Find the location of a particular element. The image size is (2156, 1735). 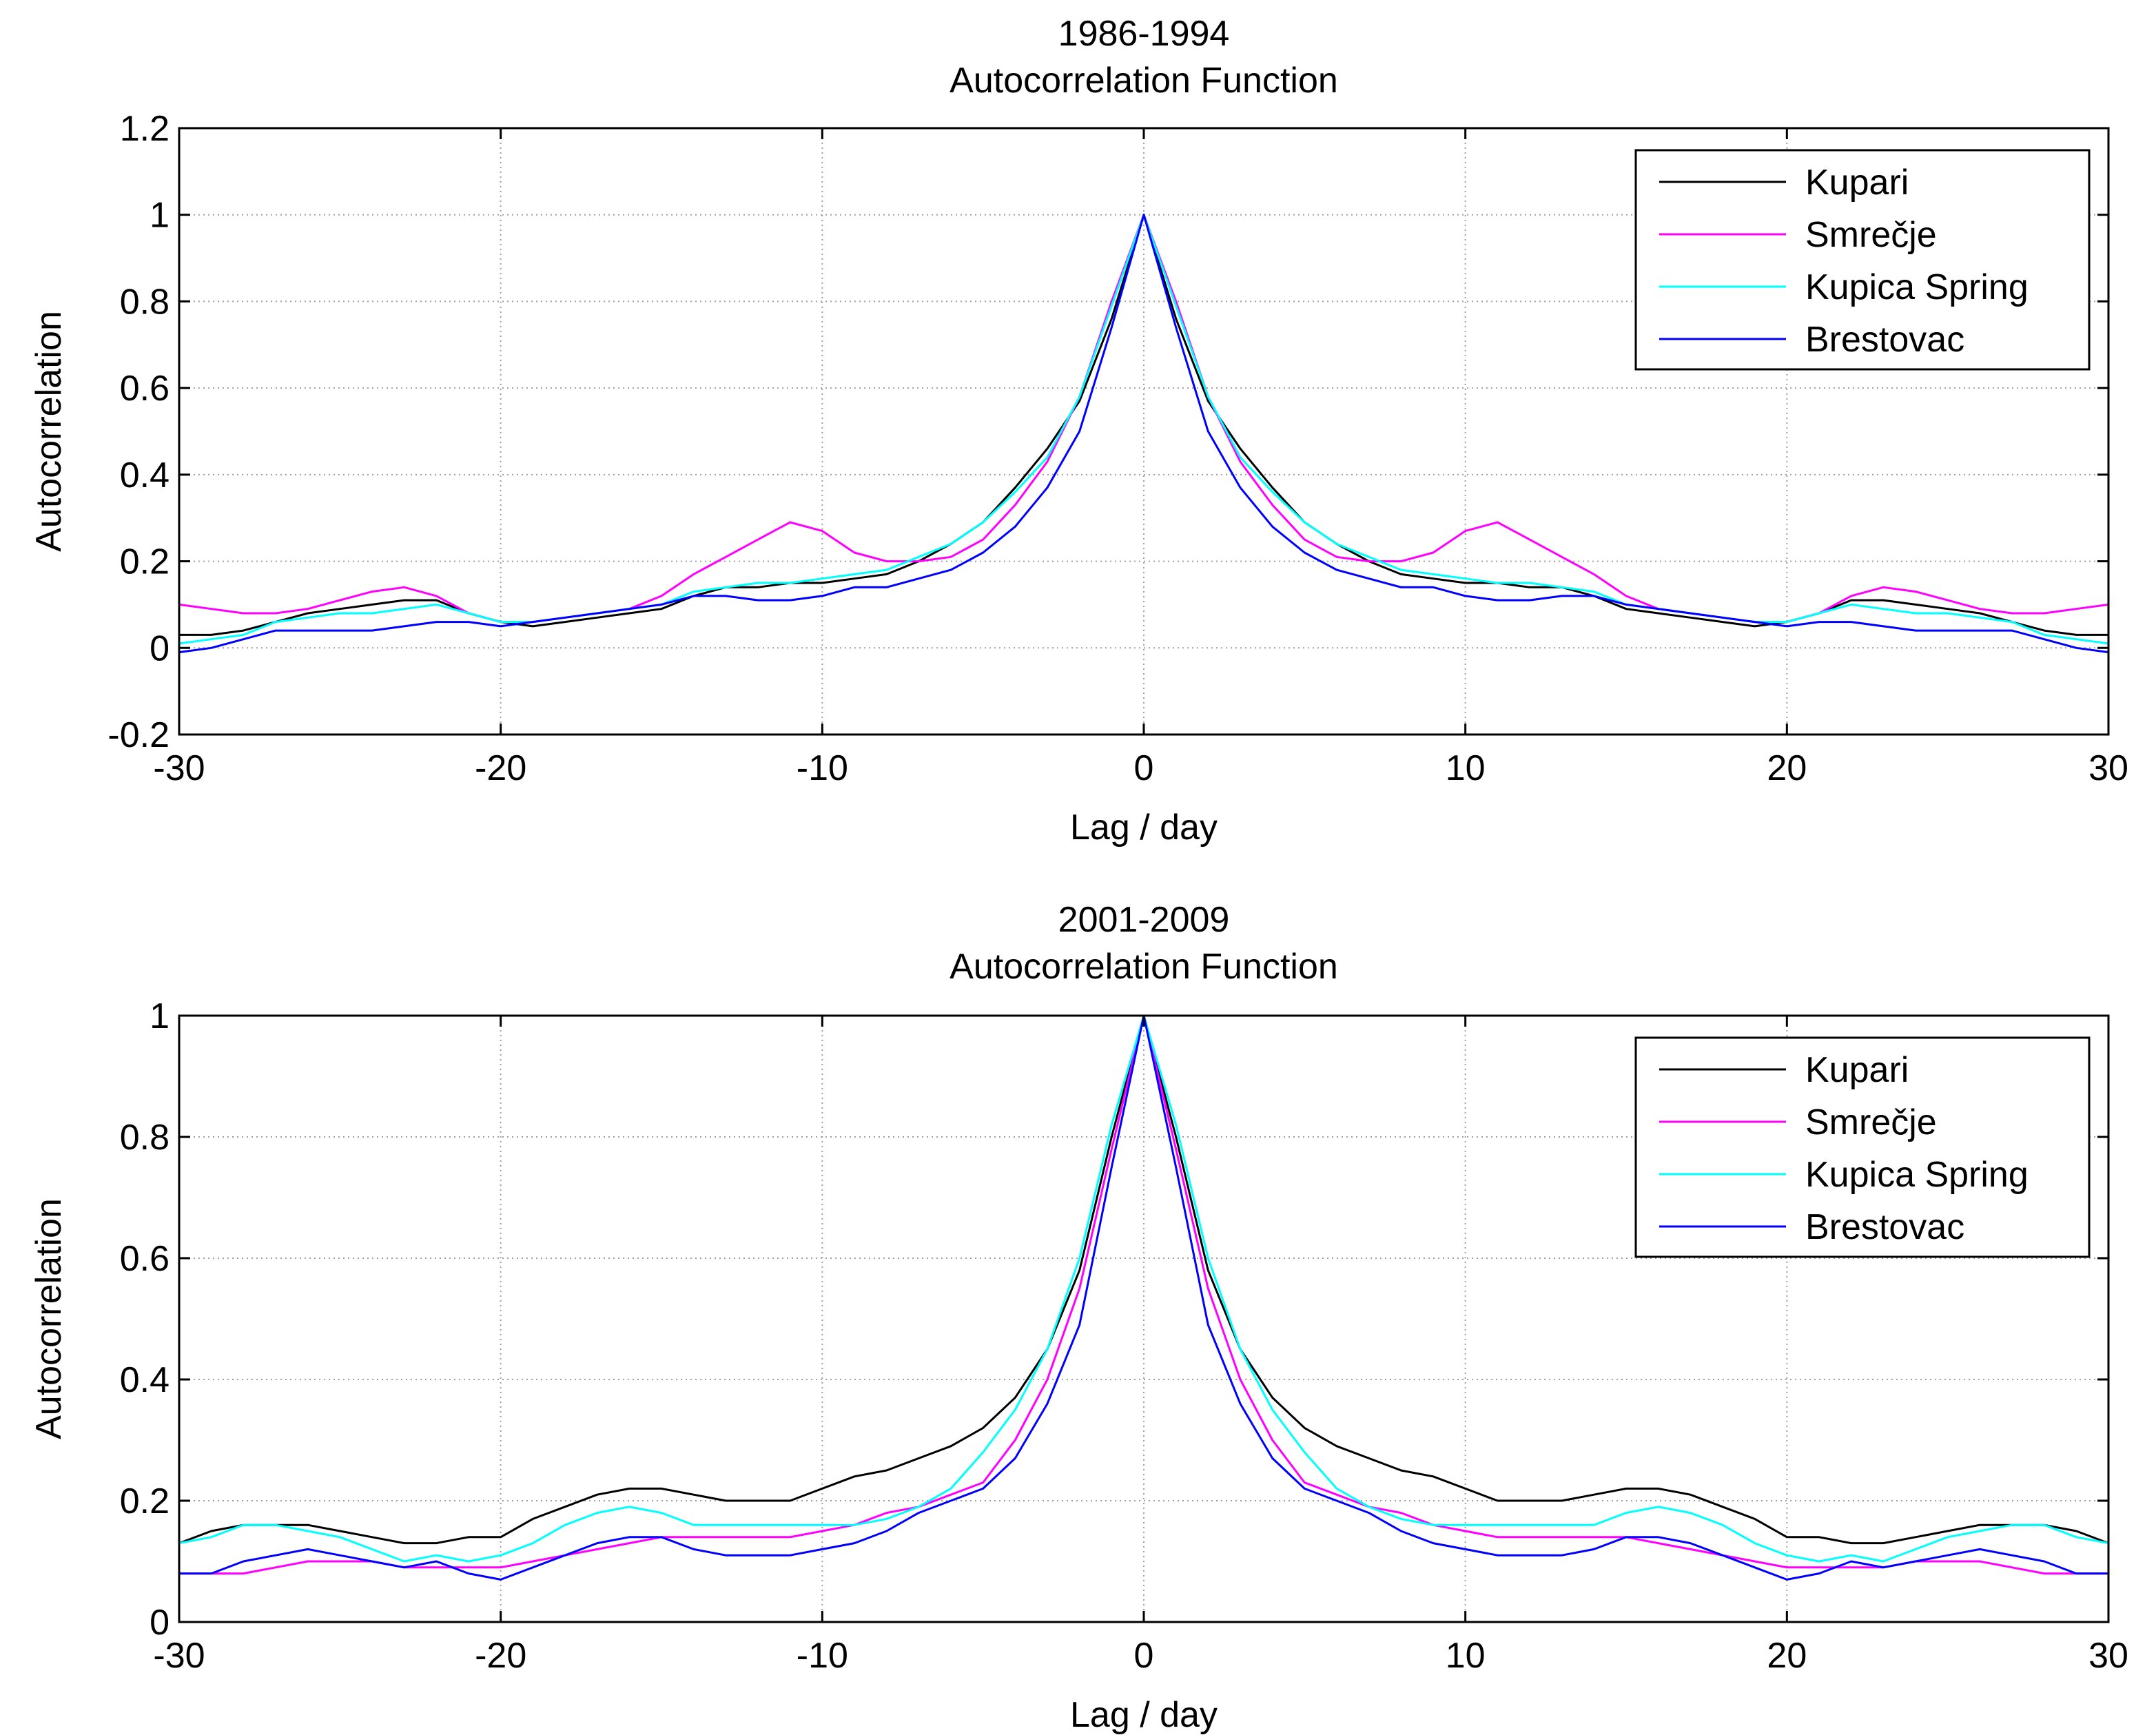

chart-title-line-1: 1986-1994 is located at coordinates (1144, 34).